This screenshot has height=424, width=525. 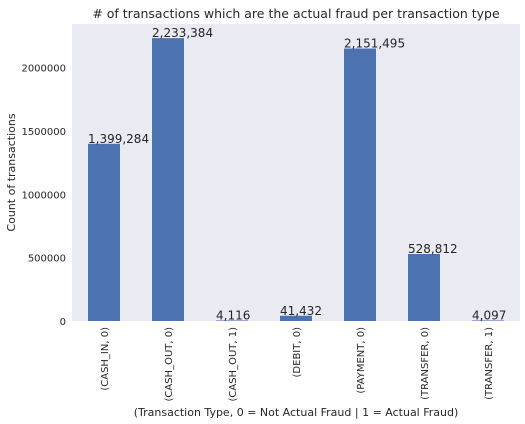 I want to click on x-tick-label: (PAYMENT, 0), so click(x=361, y=360).